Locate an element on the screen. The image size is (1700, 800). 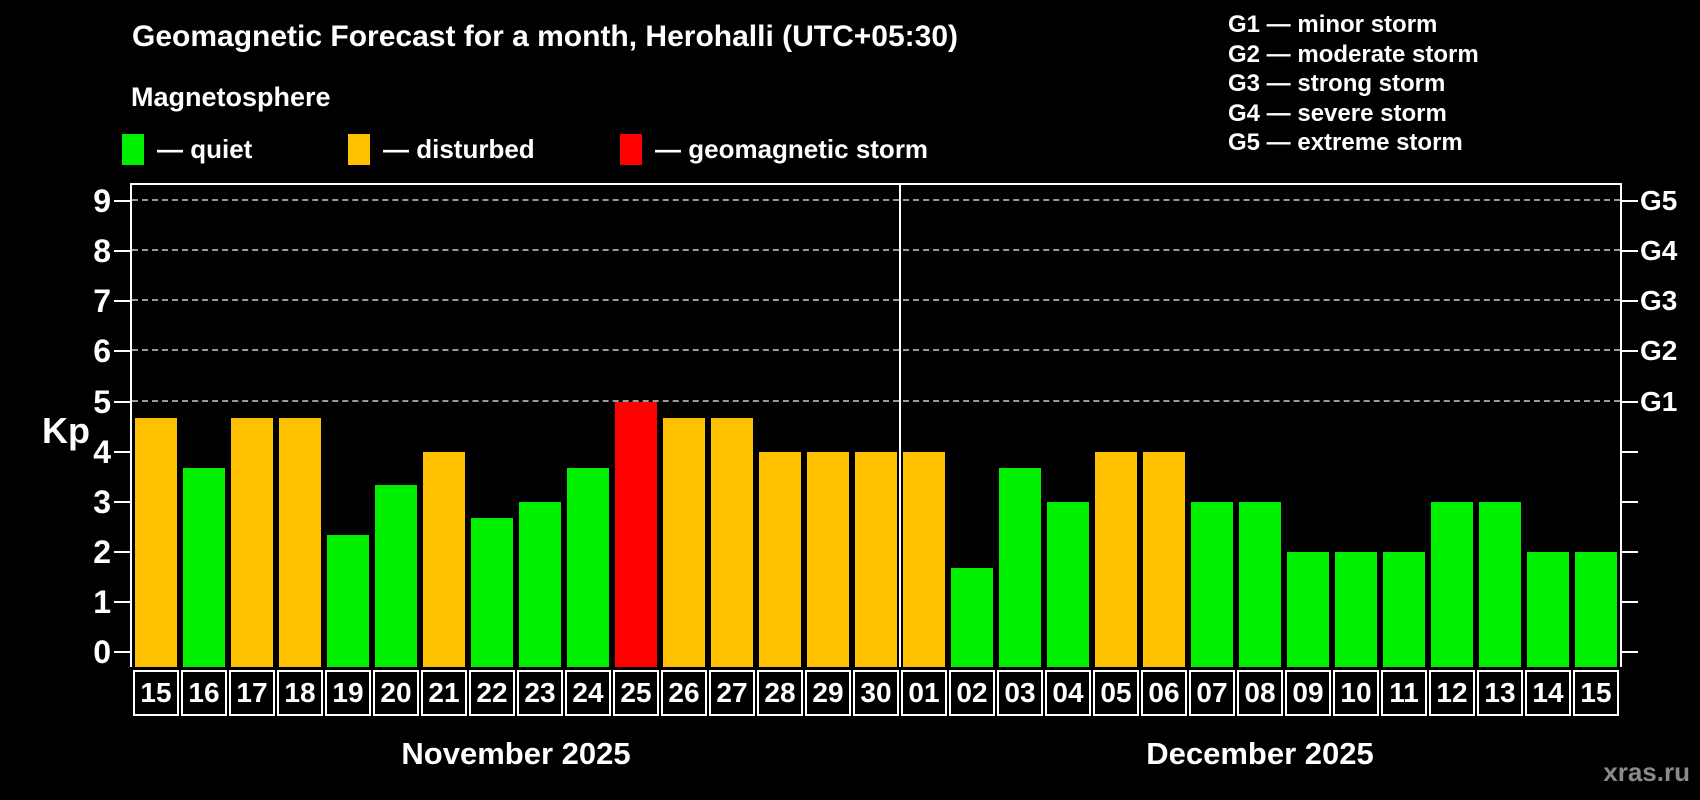
day-label-nov-18: 18 is located at coordinates (300, 693).